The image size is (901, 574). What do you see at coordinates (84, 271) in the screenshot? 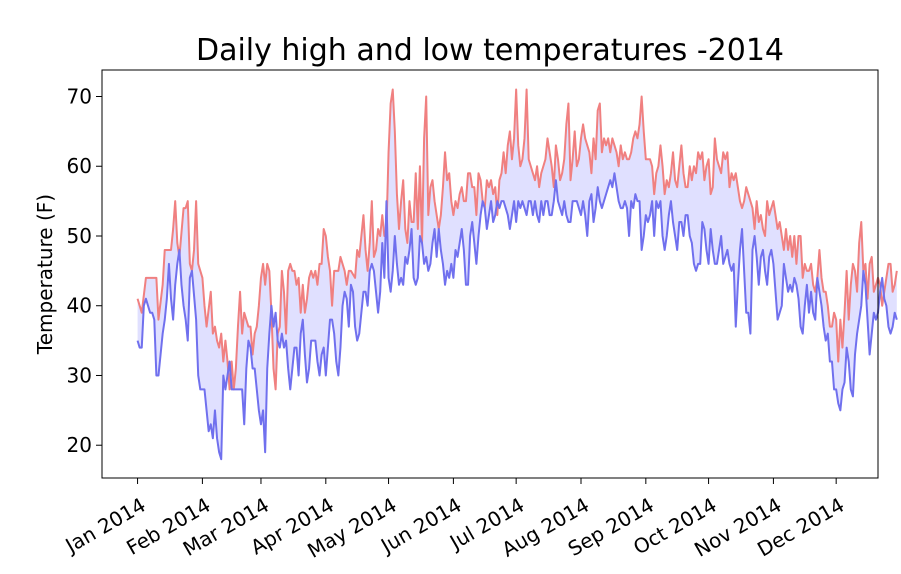
I see `y-axis: 20 30 40 50 60 70` at bounding box center [84, 271].